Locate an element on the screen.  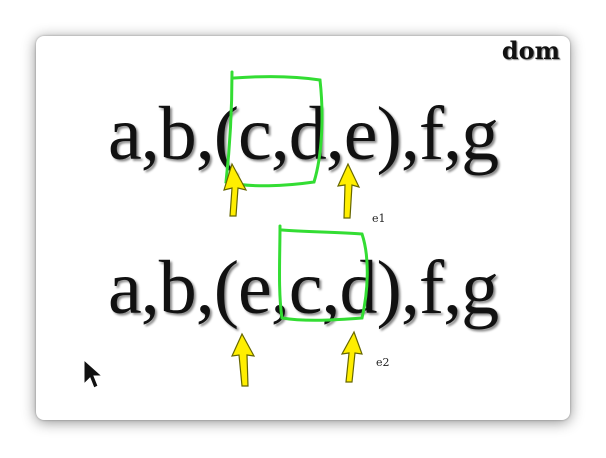
highlight-box-row2 is located at coordinates (323, 273).